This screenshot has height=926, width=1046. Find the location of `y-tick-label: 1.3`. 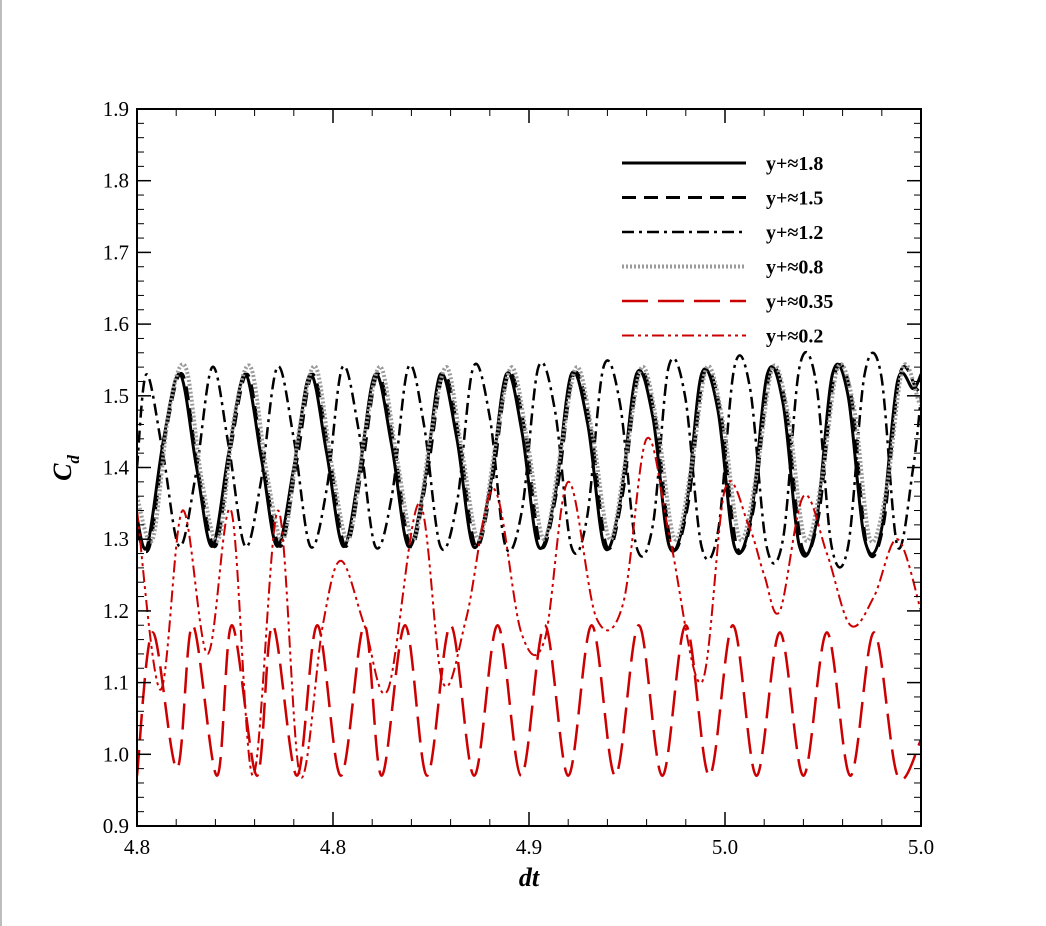

y-tick-label: 1.3 is located at coordinates (116, 539).